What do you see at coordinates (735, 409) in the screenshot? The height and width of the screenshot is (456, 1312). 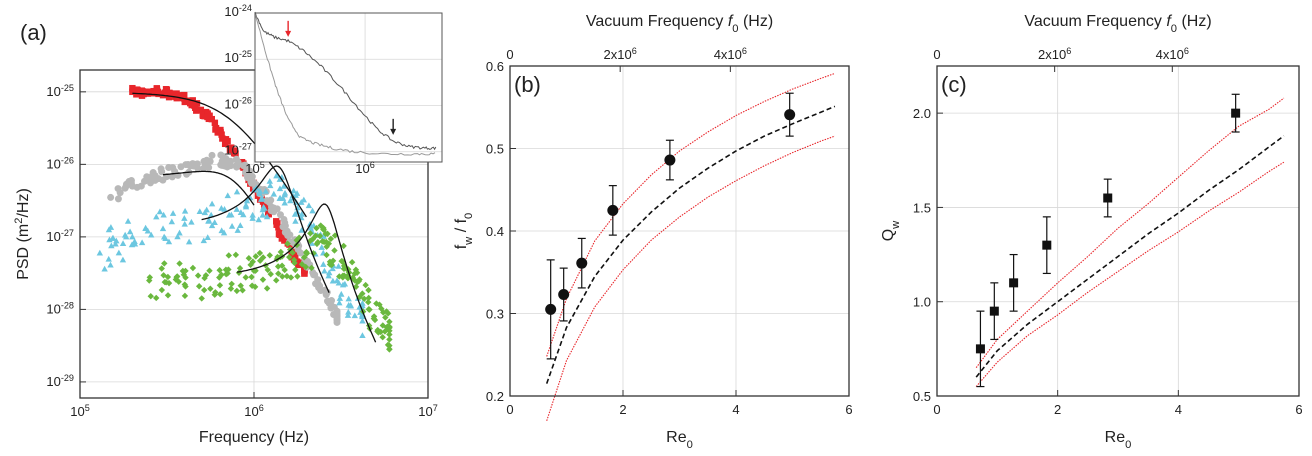 I see `x-tick-label: 4` at bounding box center [735, 409].